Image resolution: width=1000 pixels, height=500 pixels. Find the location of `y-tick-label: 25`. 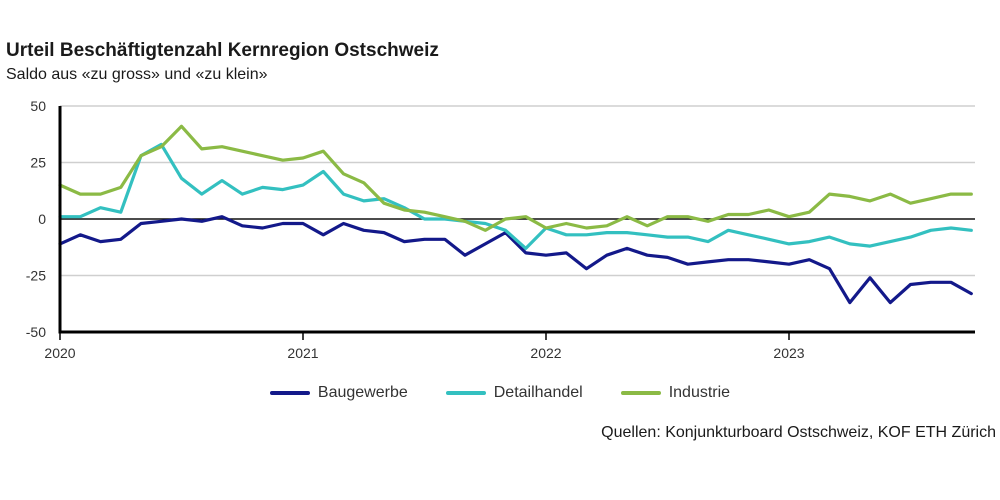

y-tick-label: 25 is located at coordinates (38, 163).